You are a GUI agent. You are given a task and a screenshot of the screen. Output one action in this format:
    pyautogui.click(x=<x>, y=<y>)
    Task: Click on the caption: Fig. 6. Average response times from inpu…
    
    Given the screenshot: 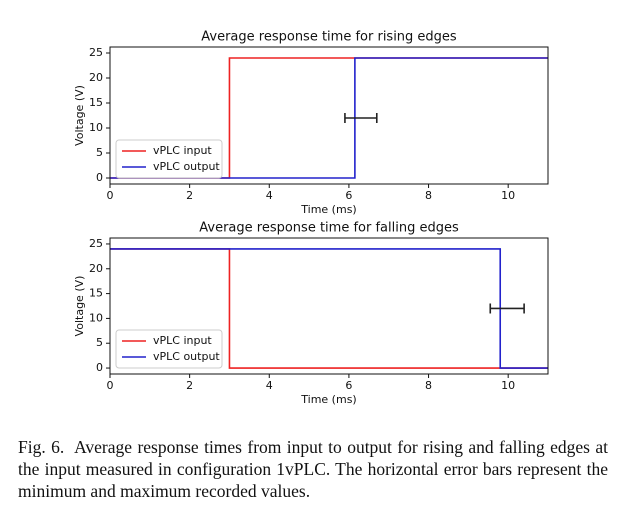 What is the action you would take?
    pyautogui.click(x=315, y=469)
    